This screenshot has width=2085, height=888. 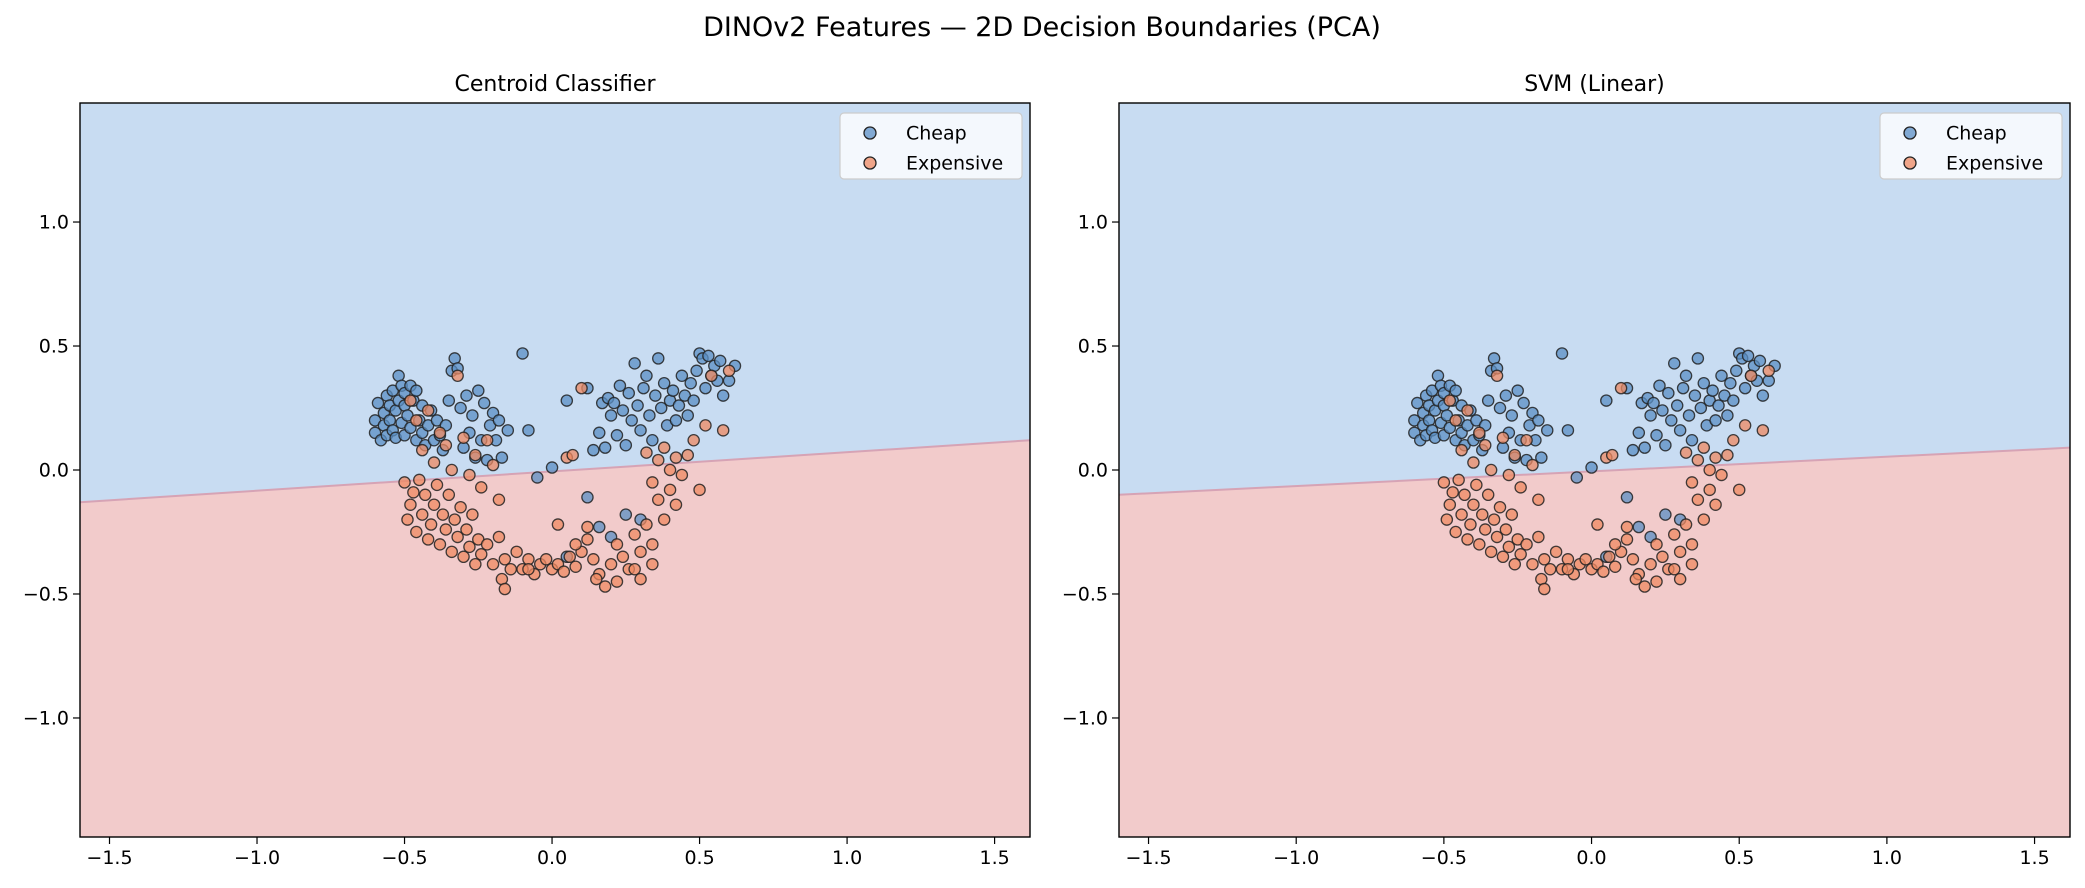 I want to click on legend-marker-cheap, so click(x=1910, y=133).